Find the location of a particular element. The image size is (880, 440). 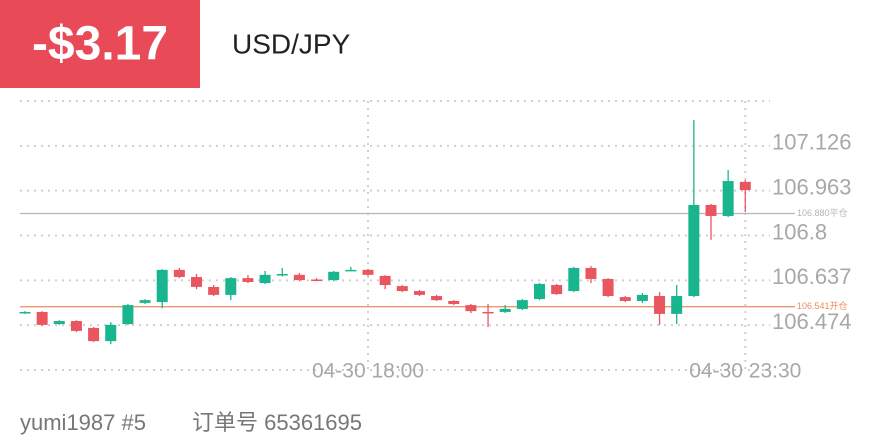

y-tick-label: 107.126 is located at coordinates (812, 142).